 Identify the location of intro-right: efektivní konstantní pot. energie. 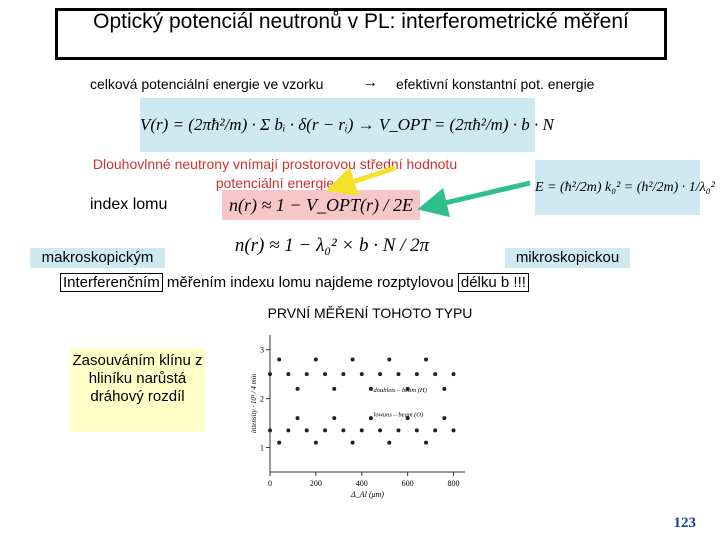
(495, 84).